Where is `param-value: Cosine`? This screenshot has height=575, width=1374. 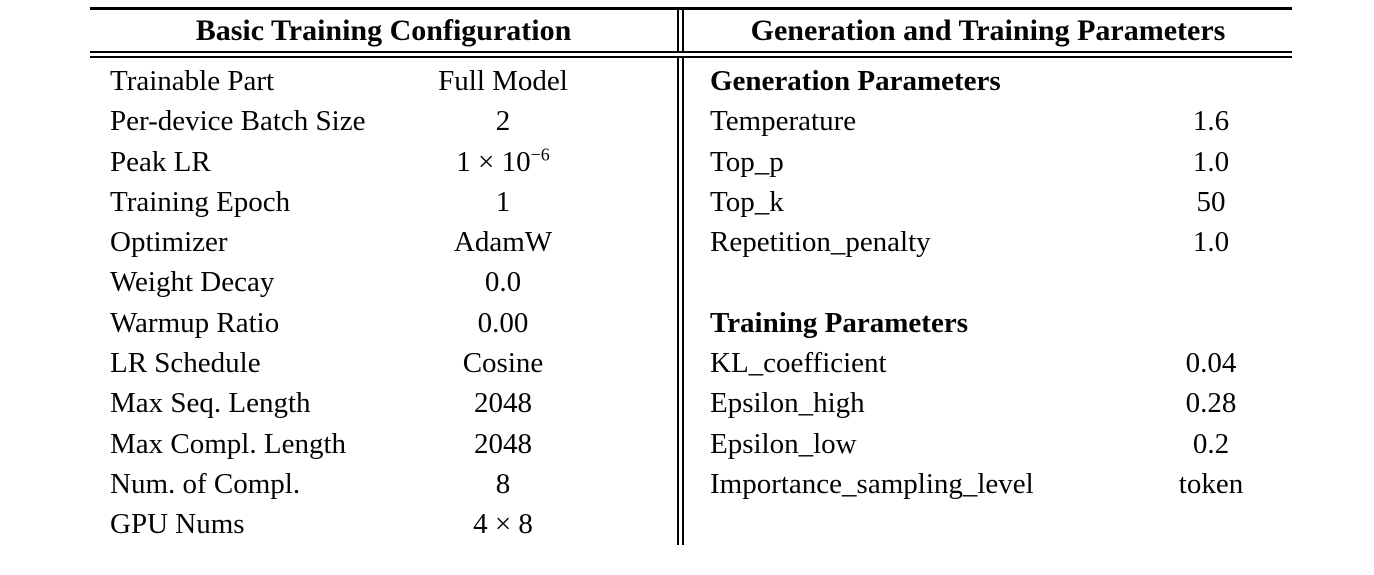
param-value: Cosine is located at coordinates (503, 363).